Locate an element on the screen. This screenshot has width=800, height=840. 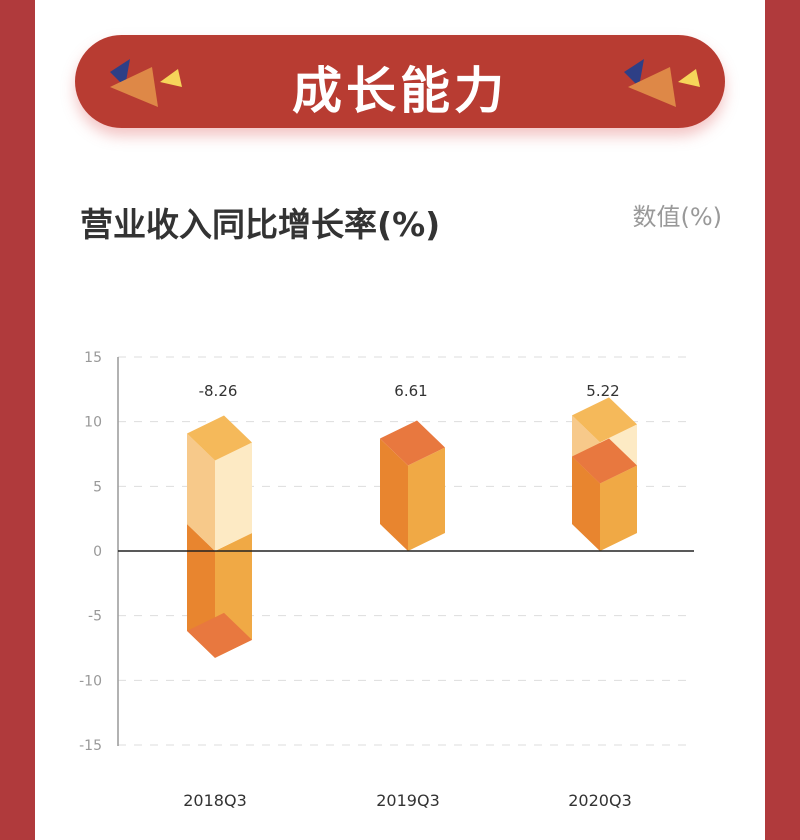
x-category-label: 2018Q3 is located at coordinates (215, 800).